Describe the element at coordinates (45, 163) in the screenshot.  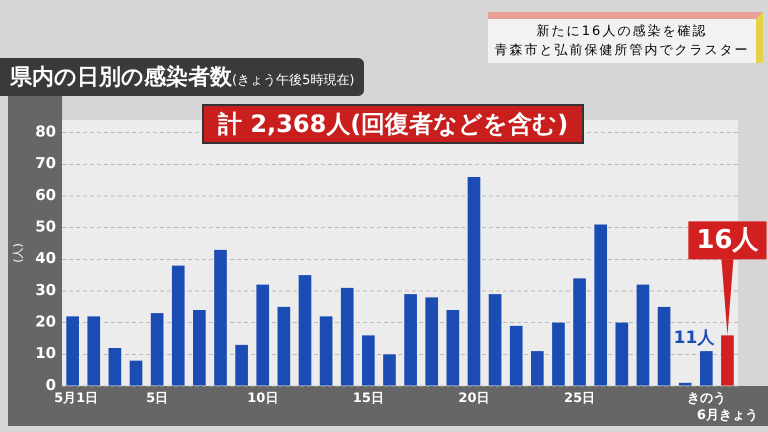
I see `y-tick-label: 70` at that location.